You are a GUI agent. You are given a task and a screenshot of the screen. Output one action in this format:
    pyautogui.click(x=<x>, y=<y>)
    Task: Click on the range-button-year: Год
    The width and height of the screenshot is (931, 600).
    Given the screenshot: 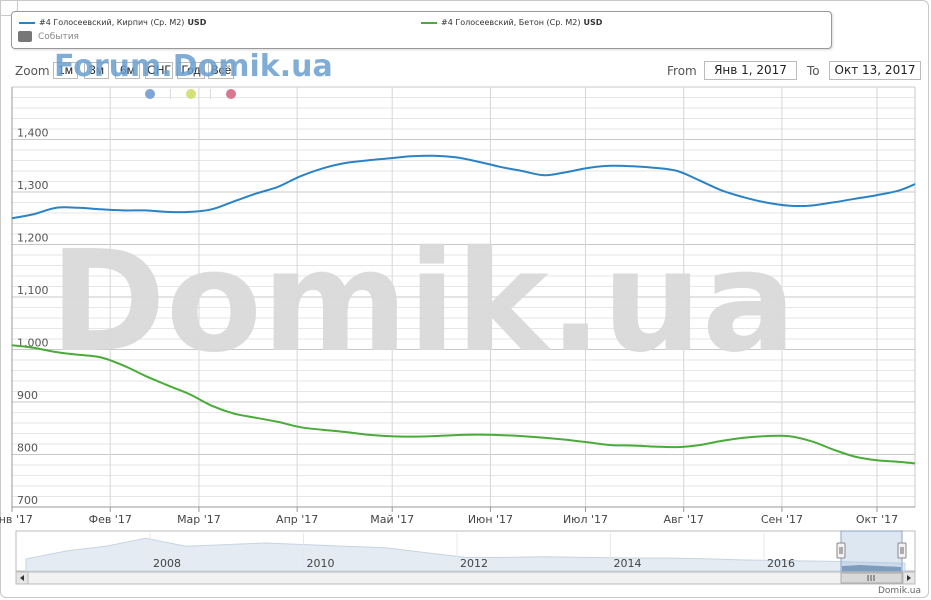 What is the action you would take?
    pyautogui.click(x=191, y=70)
    